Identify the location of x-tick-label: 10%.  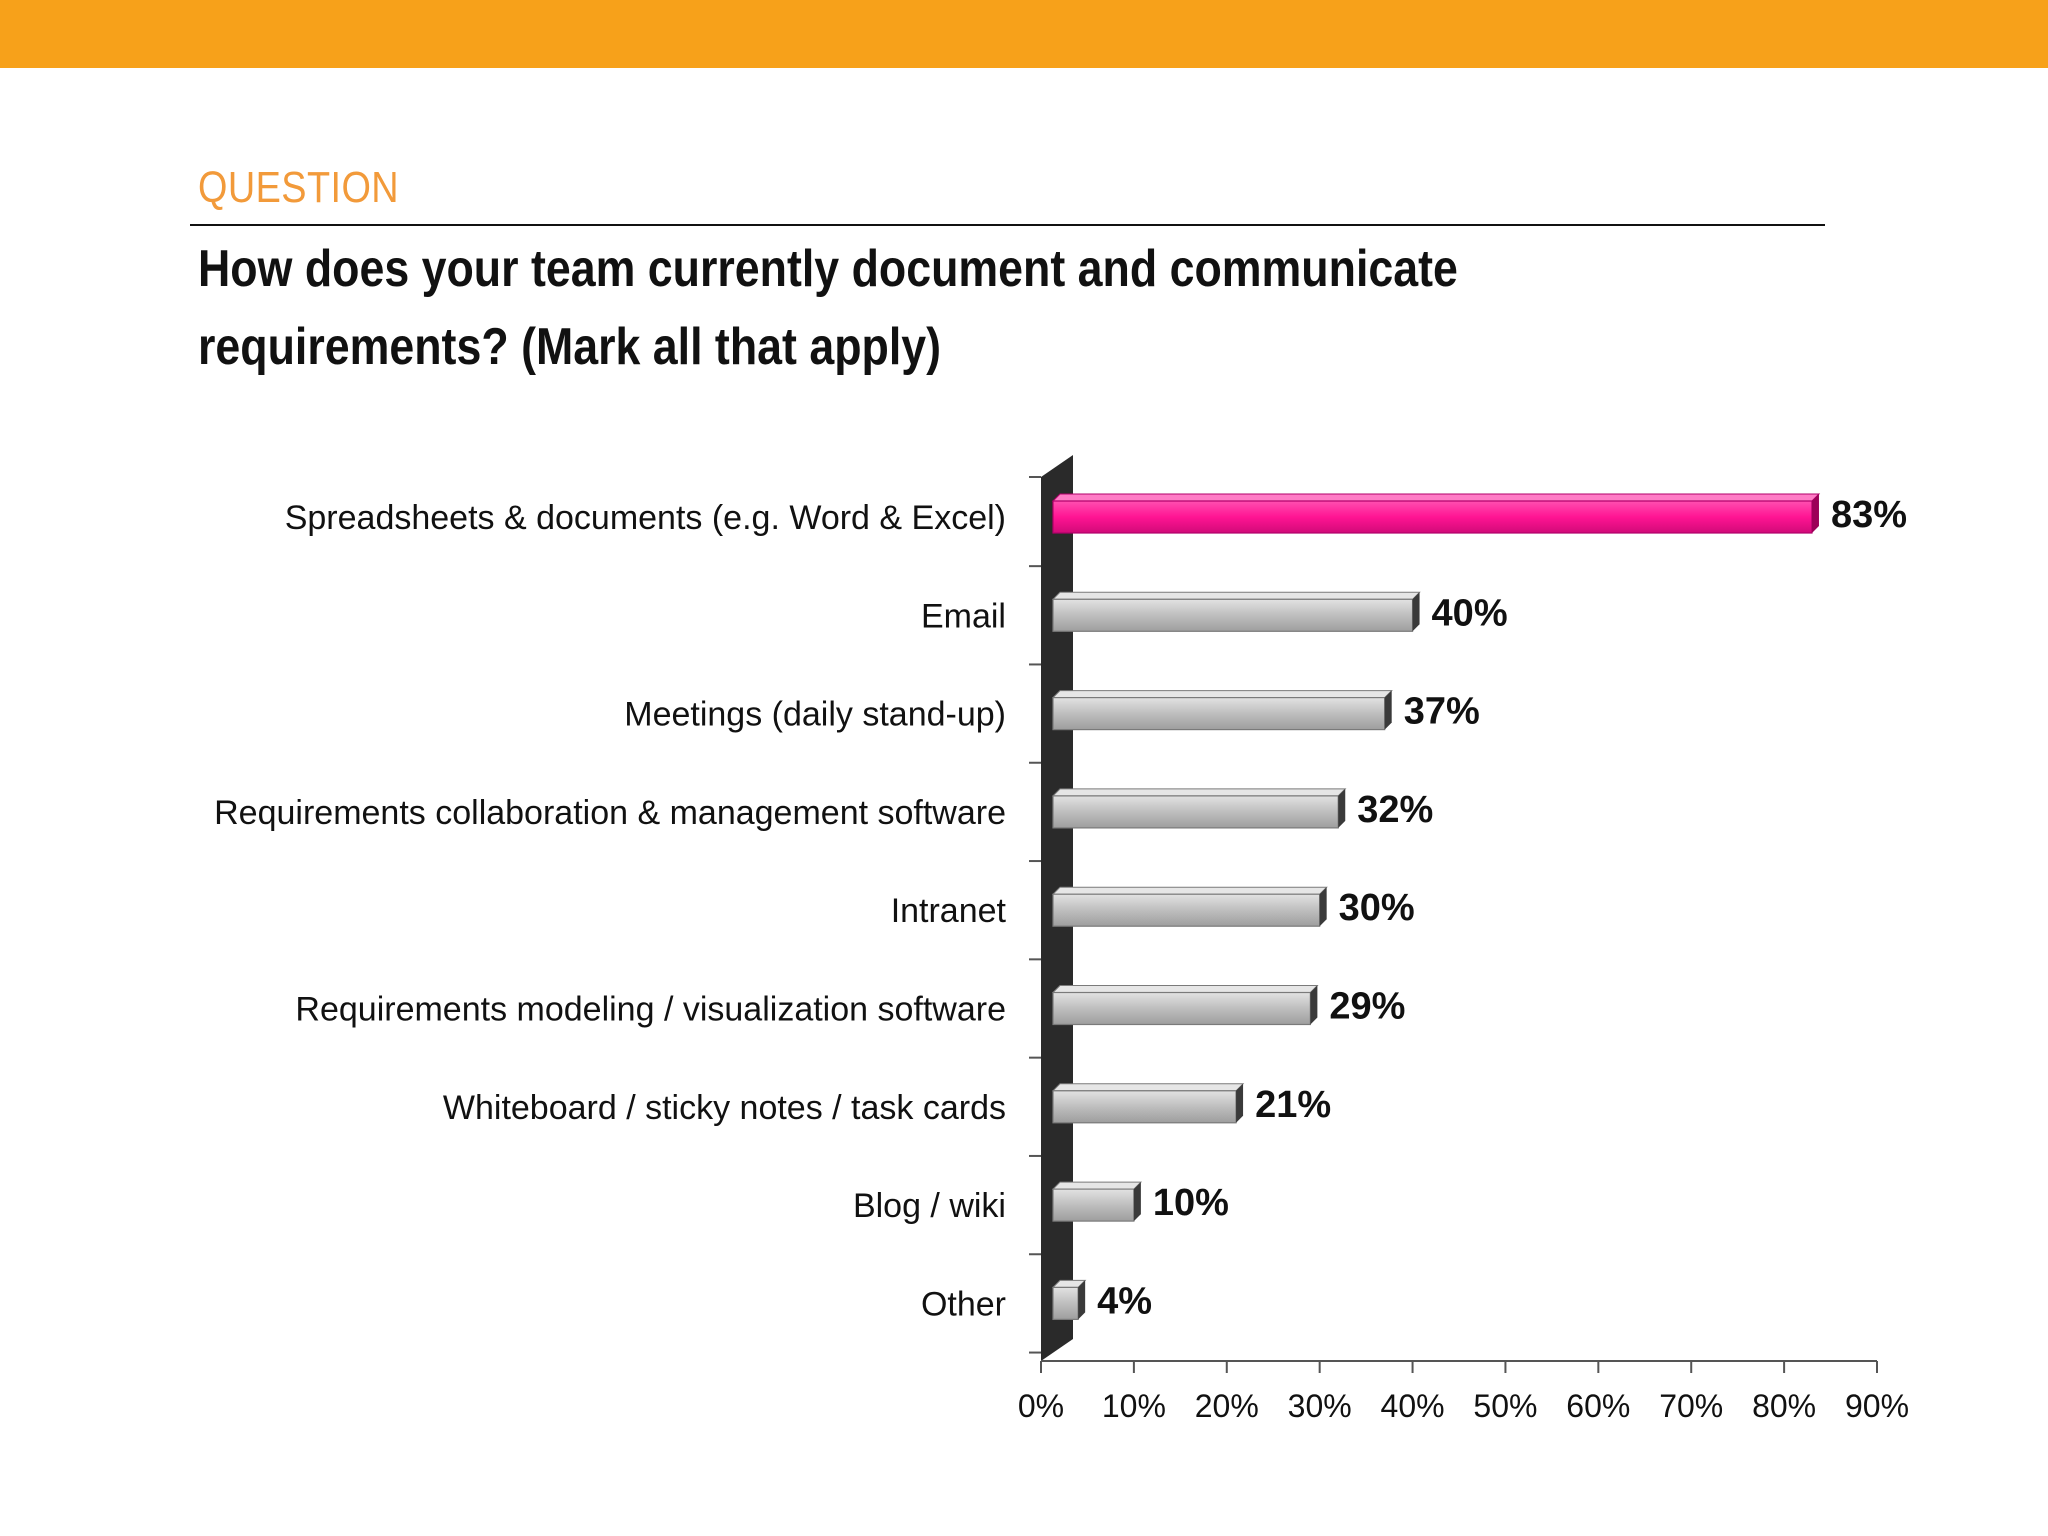
(1134, 1406).